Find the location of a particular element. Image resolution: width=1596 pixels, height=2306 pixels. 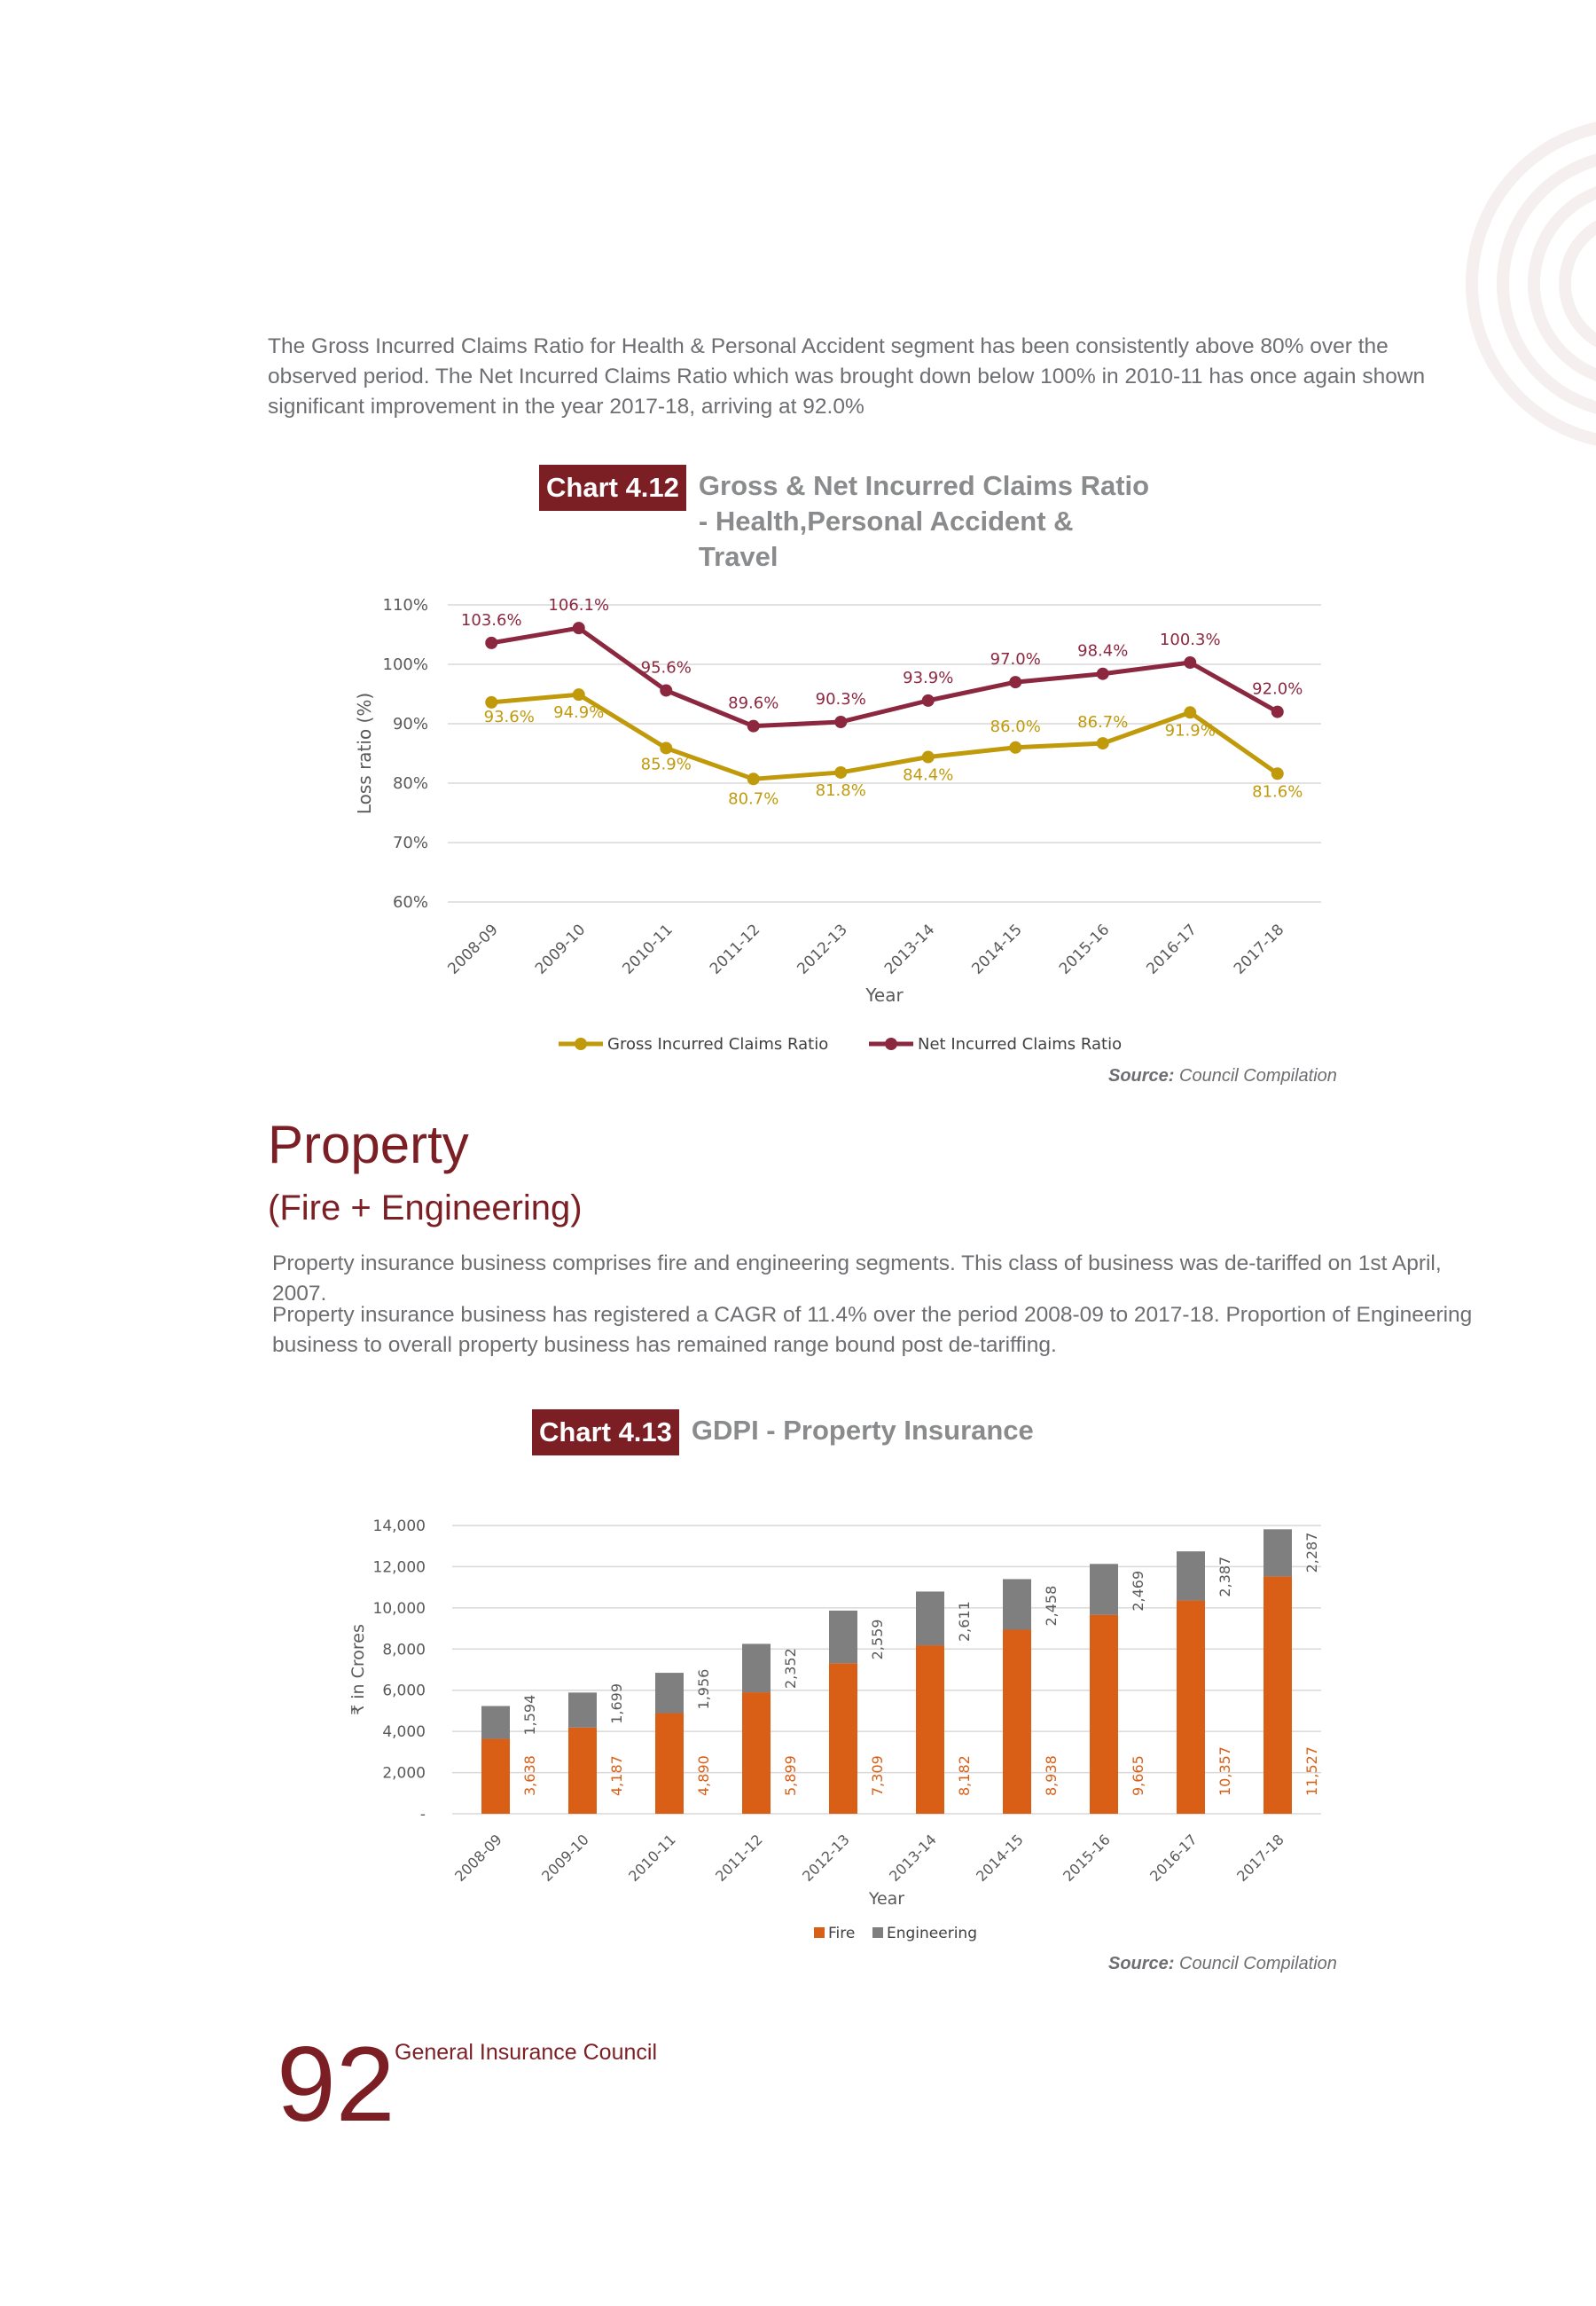

data-label-fire: 5,899 is located at coordinates (791, 1775).